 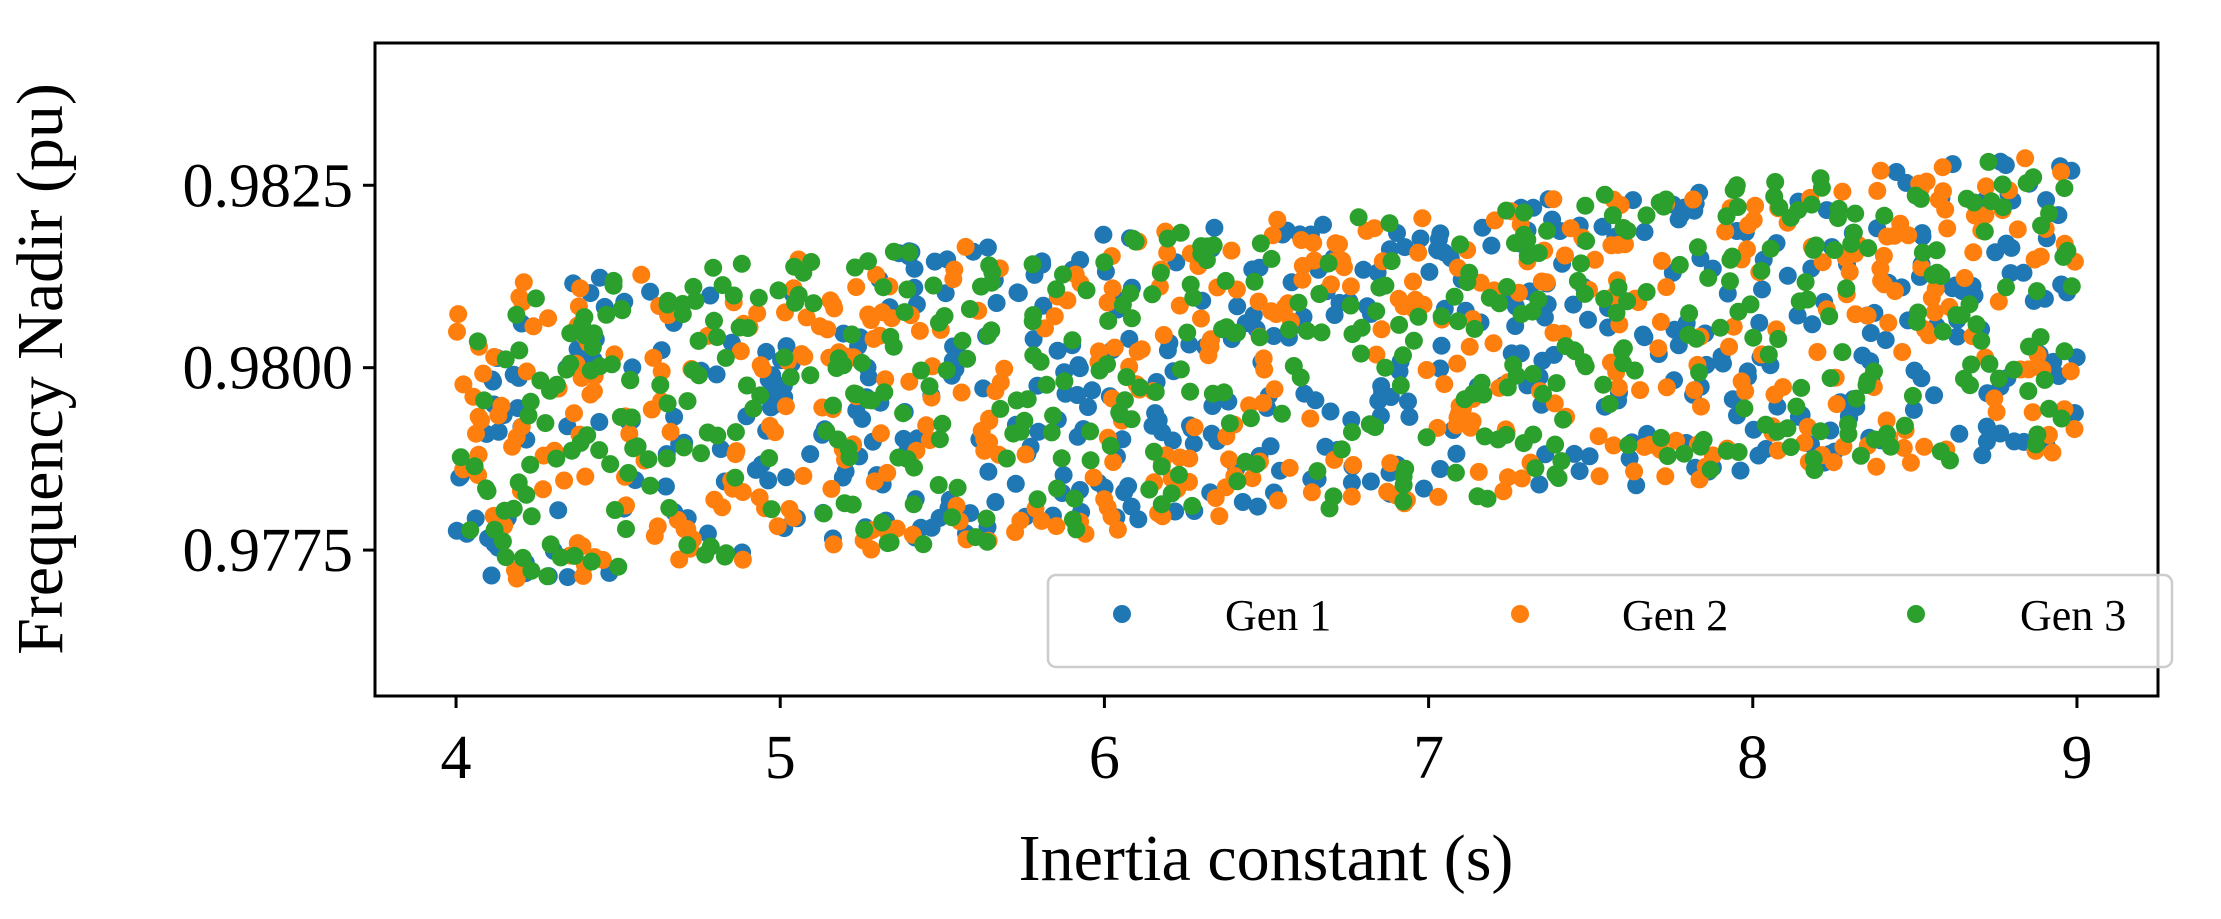 What do you see at coordinates (1610, 621) in the screenshot?
I see `legend-box` at bounding box center [1610, 621].